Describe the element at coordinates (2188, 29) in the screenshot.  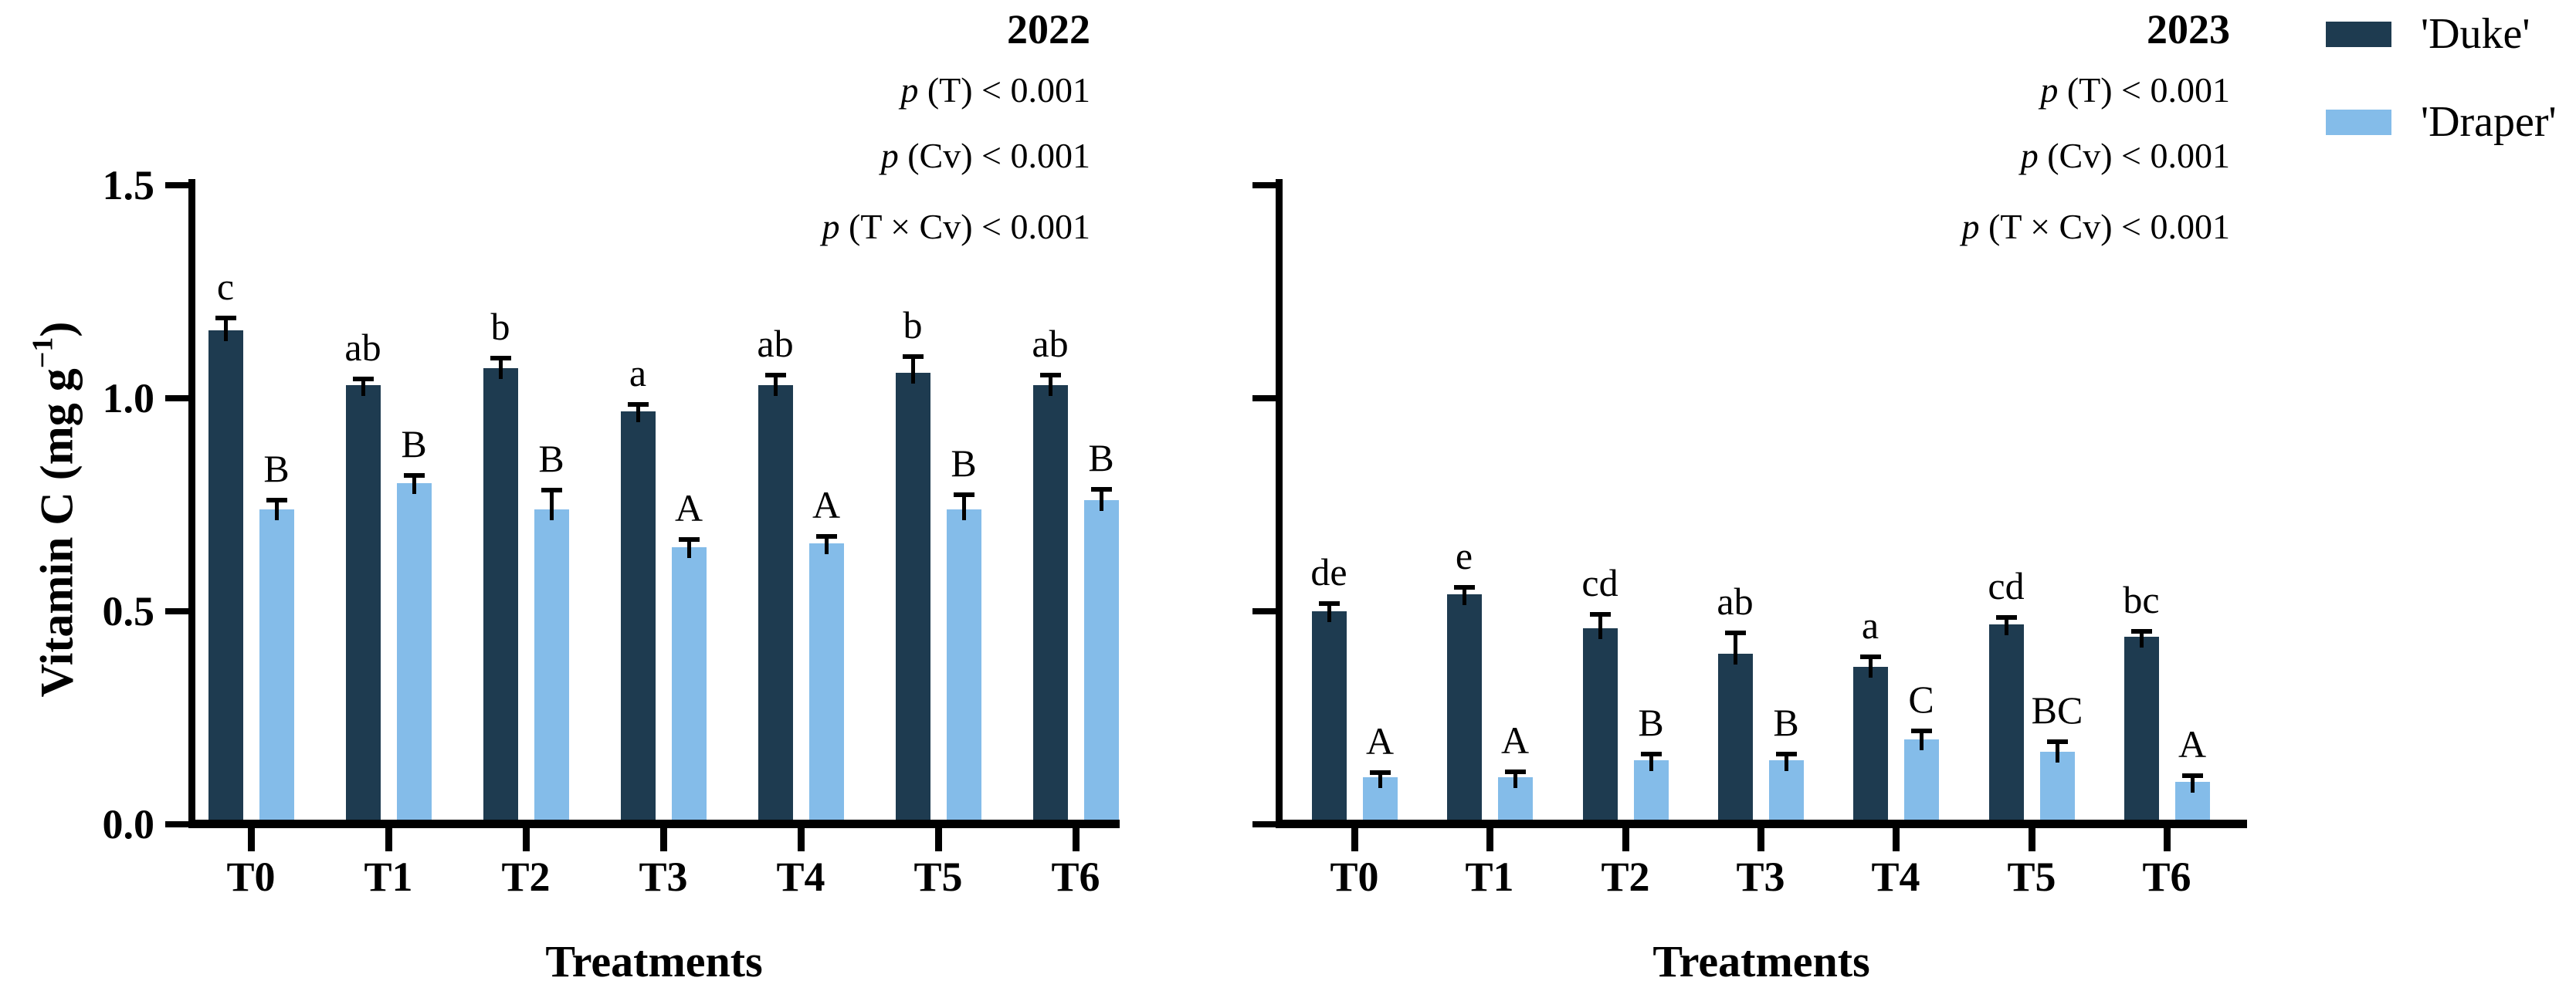
I see `panel-title-2023-text: 2023` at that location.